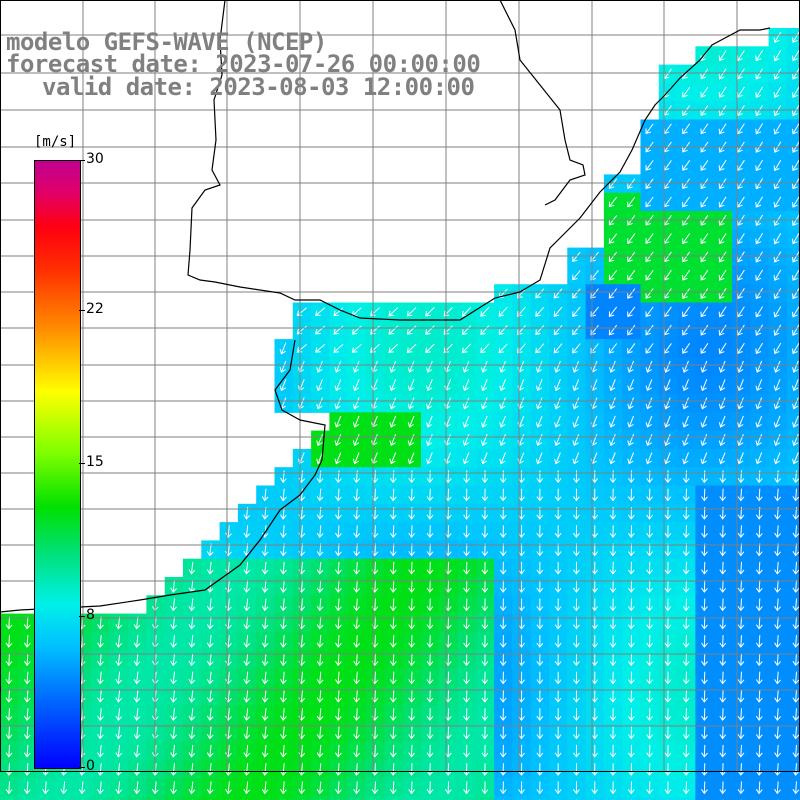 This screenshot has height=800, width=800. Describe the element at coordinates (258, 87) in the screenshot. I see `valid-date: valid date: 2023-08-03 12:00:00` at that location.